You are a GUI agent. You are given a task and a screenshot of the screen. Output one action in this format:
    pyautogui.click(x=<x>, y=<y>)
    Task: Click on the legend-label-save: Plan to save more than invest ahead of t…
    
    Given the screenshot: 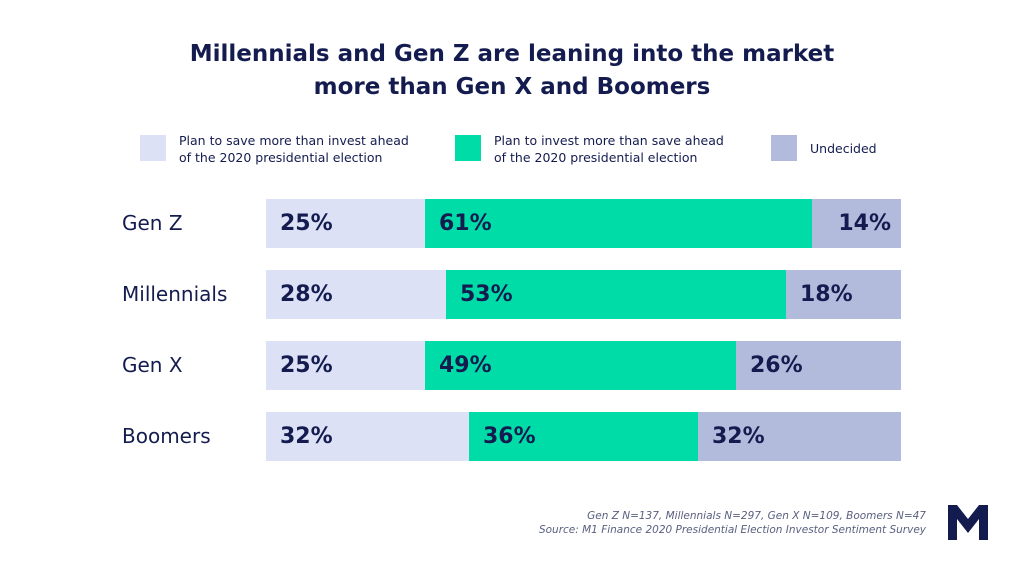 What is the action you would take?
    pyautogui.click(x=294, y=149)
    